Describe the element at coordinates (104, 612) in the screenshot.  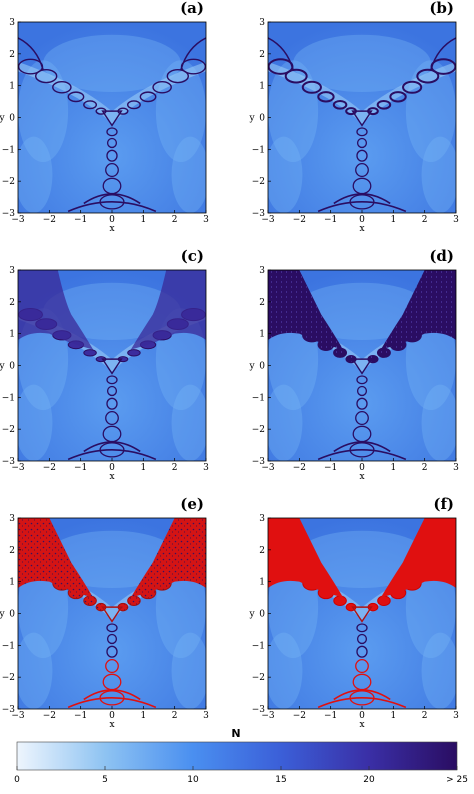
I see `panel-e: −3 −2 −1 0 1 2 3 3 2 1 0 −1 −2 −3 x y (e)` at that location.